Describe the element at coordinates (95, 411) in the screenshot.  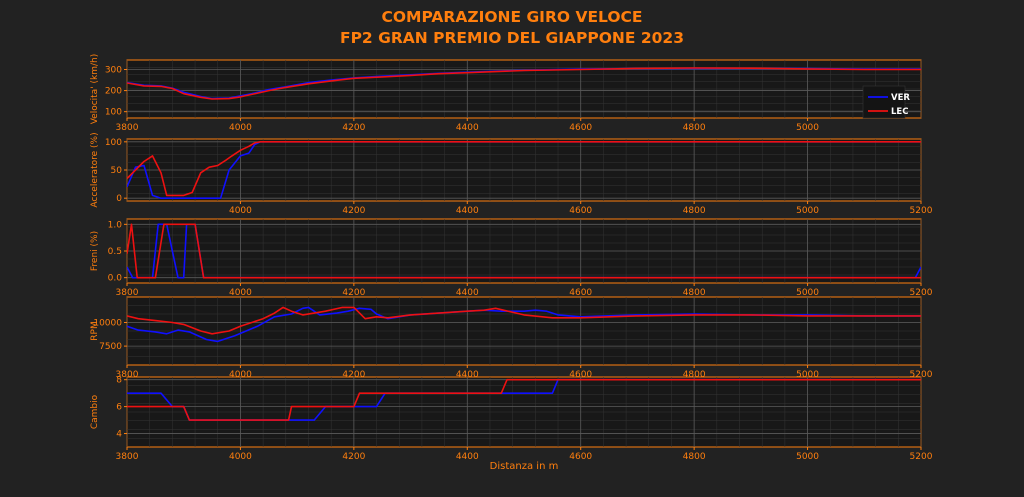
I see `y-axis-label: Cambio` at that location.